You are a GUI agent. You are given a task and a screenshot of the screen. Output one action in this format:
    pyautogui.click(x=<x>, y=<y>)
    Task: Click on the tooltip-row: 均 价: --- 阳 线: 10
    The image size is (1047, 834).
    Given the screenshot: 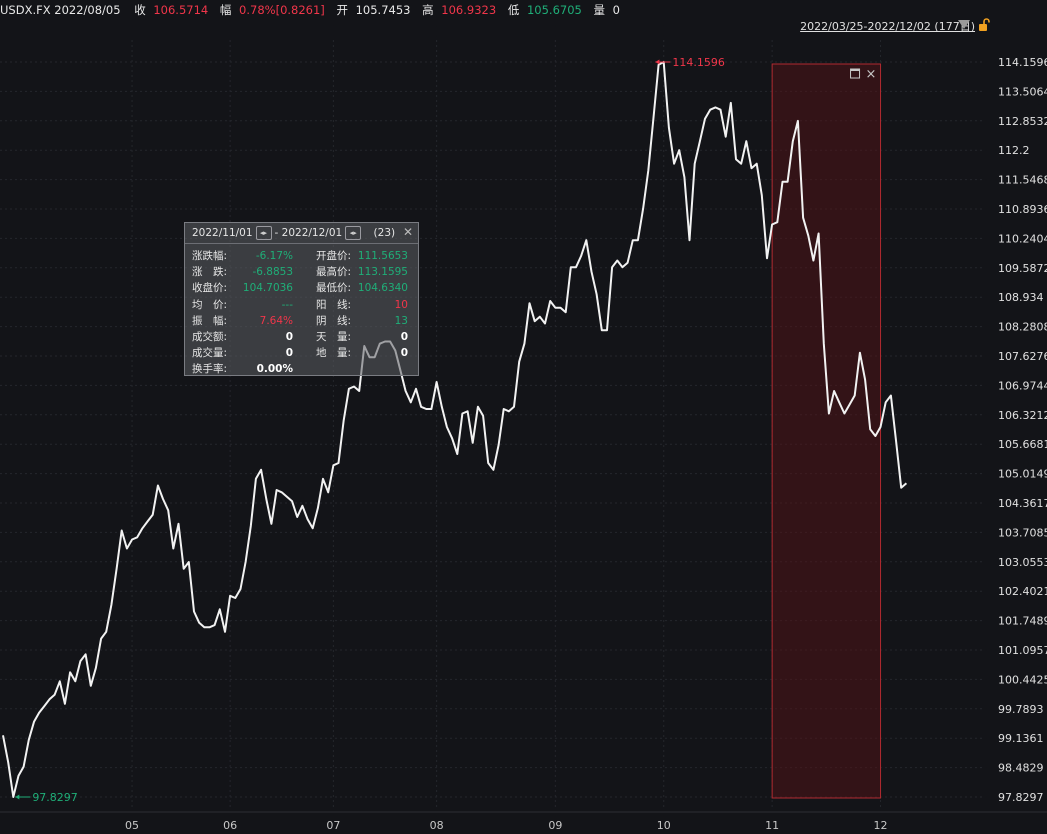 What is the action you would take?
    pyautogui.click(x=301, y=305)
    